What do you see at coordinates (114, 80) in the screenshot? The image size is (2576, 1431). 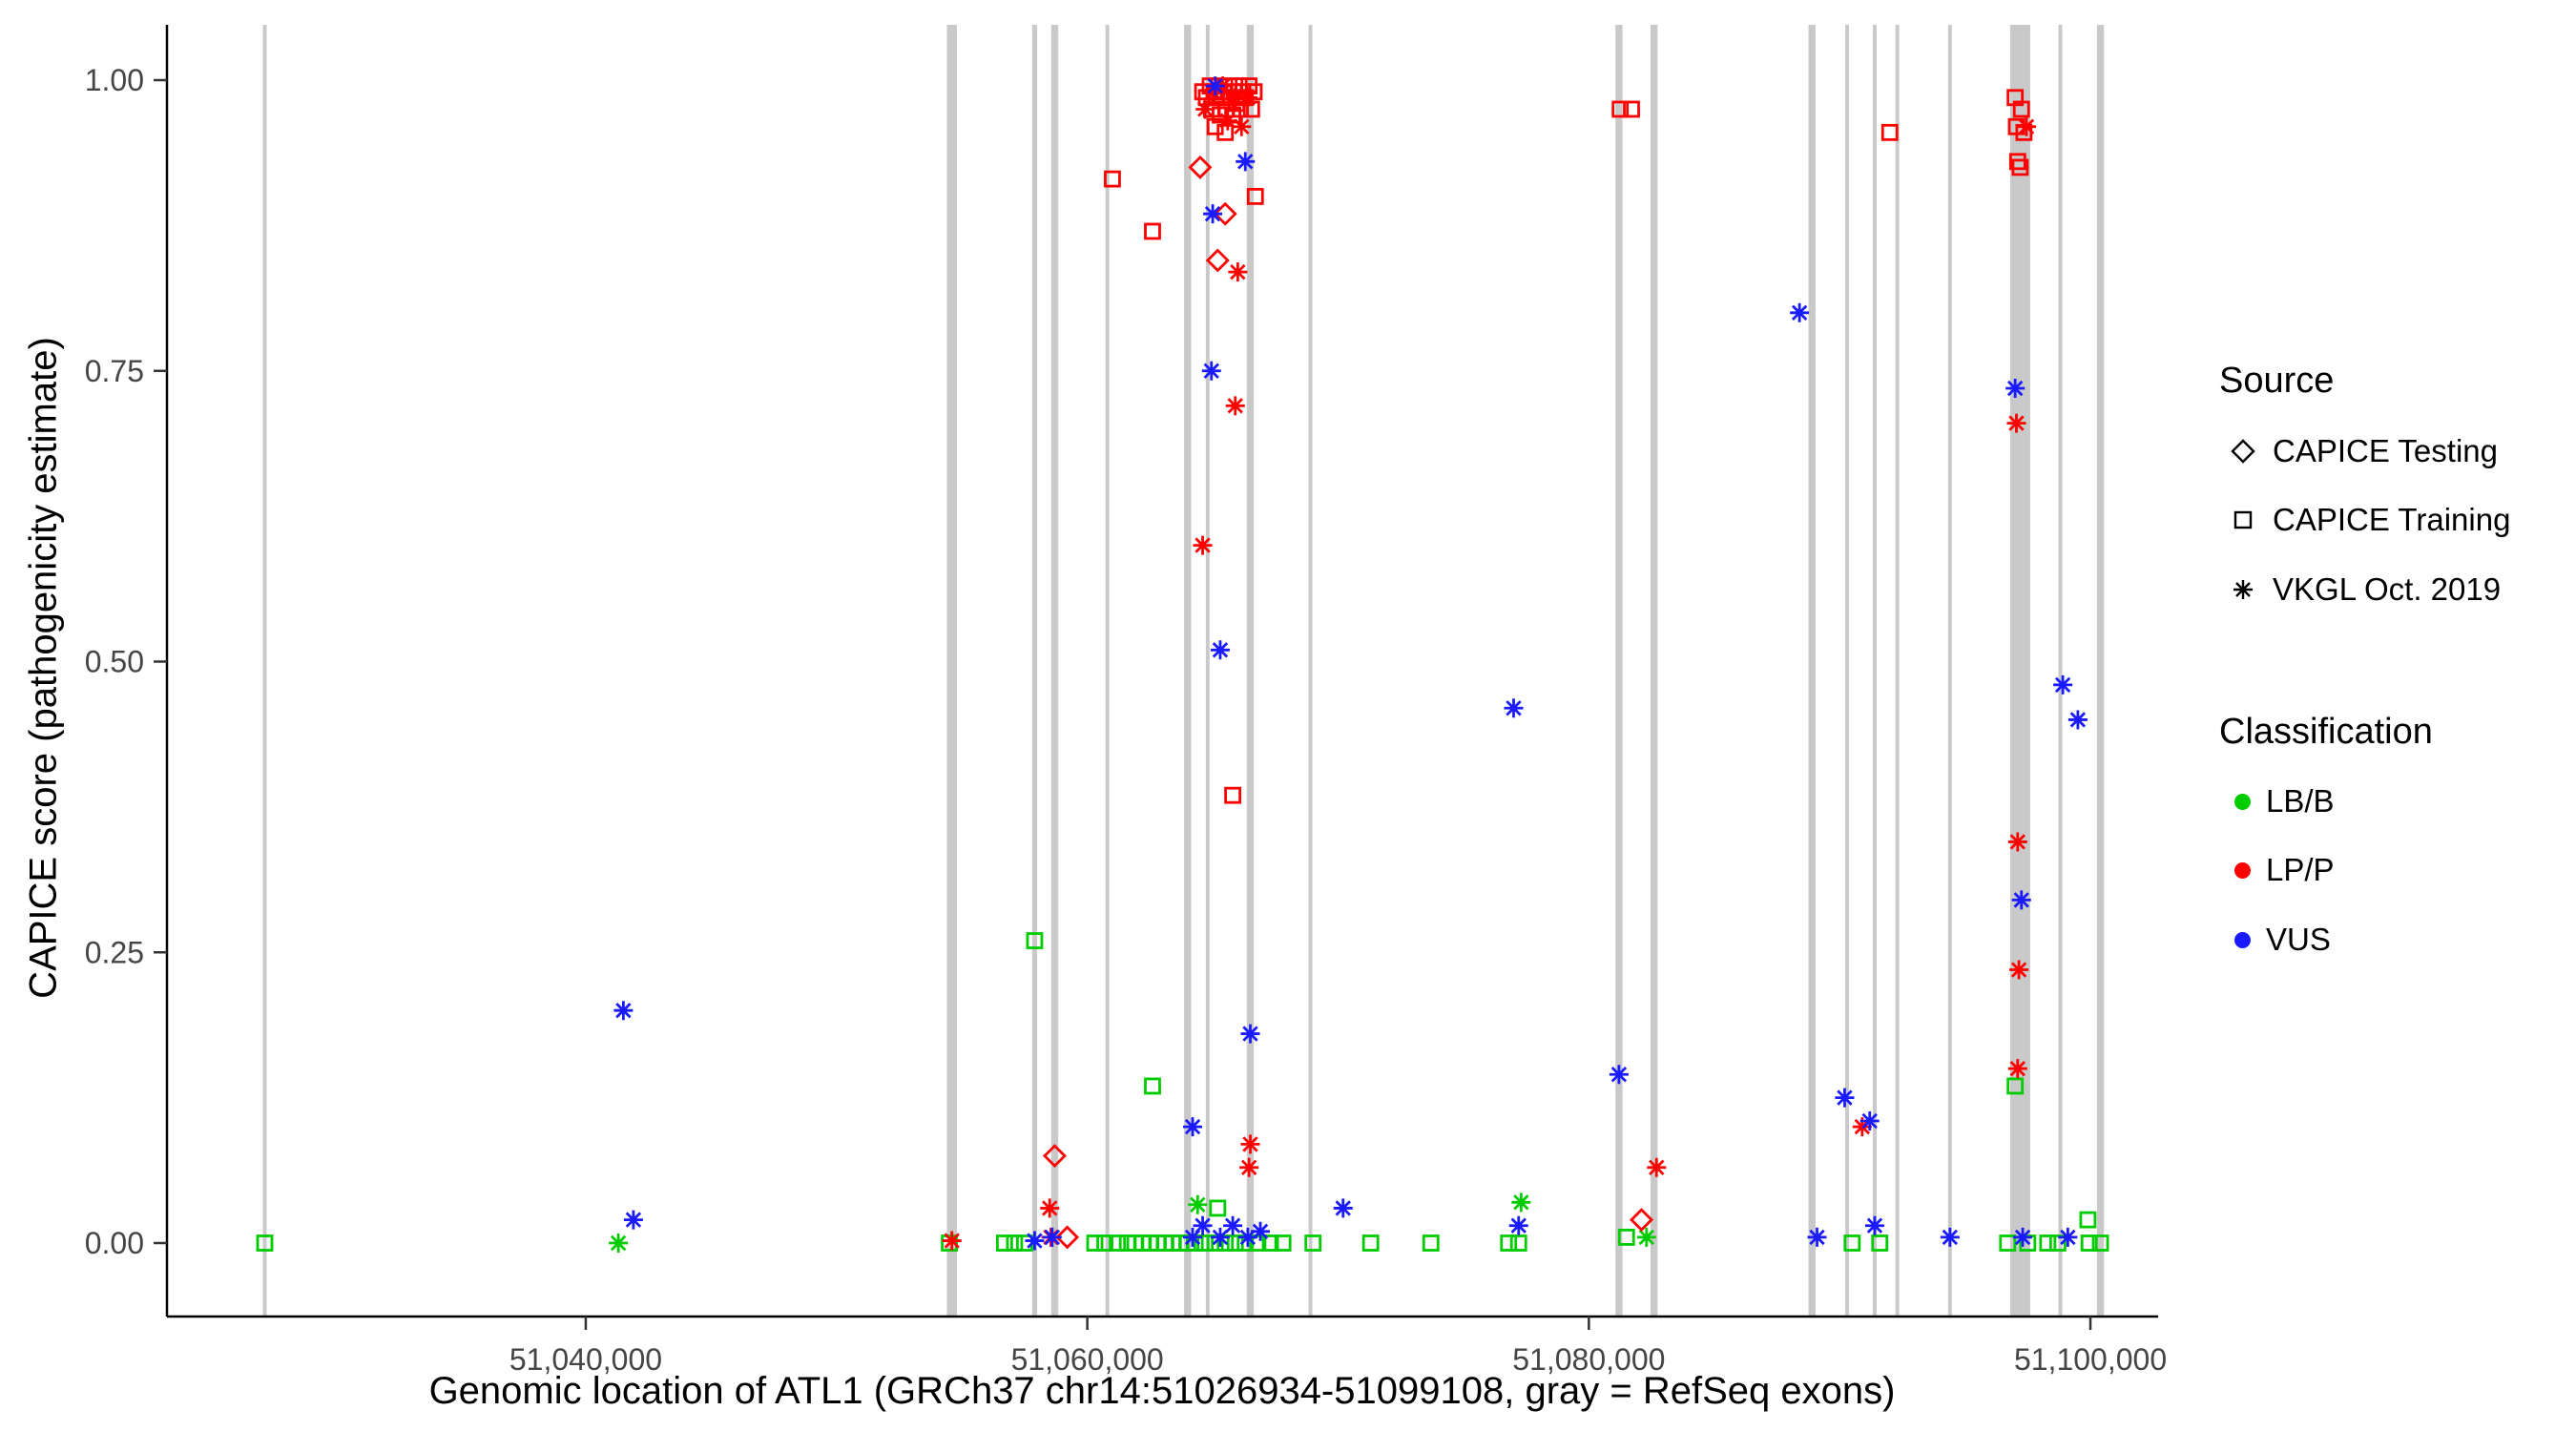 I see `y-tick-label: 1.00` at bounding box center [114, 80].